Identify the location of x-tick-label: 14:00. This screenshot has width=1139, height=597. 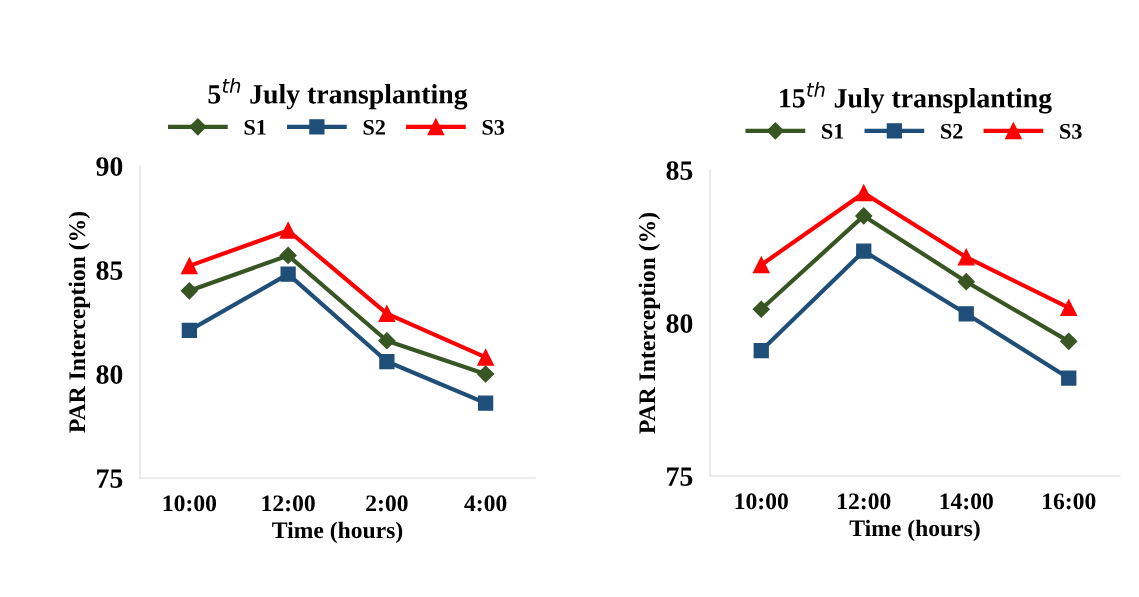
(966, 501).